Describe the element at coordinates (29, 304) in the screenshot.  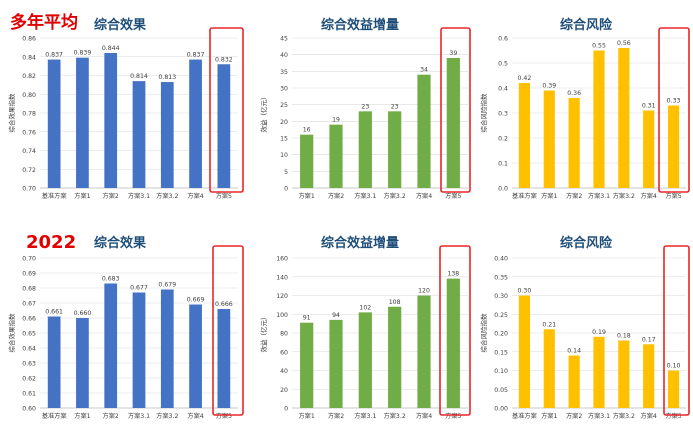
I see `y-tick-label: 0.67` at that location.